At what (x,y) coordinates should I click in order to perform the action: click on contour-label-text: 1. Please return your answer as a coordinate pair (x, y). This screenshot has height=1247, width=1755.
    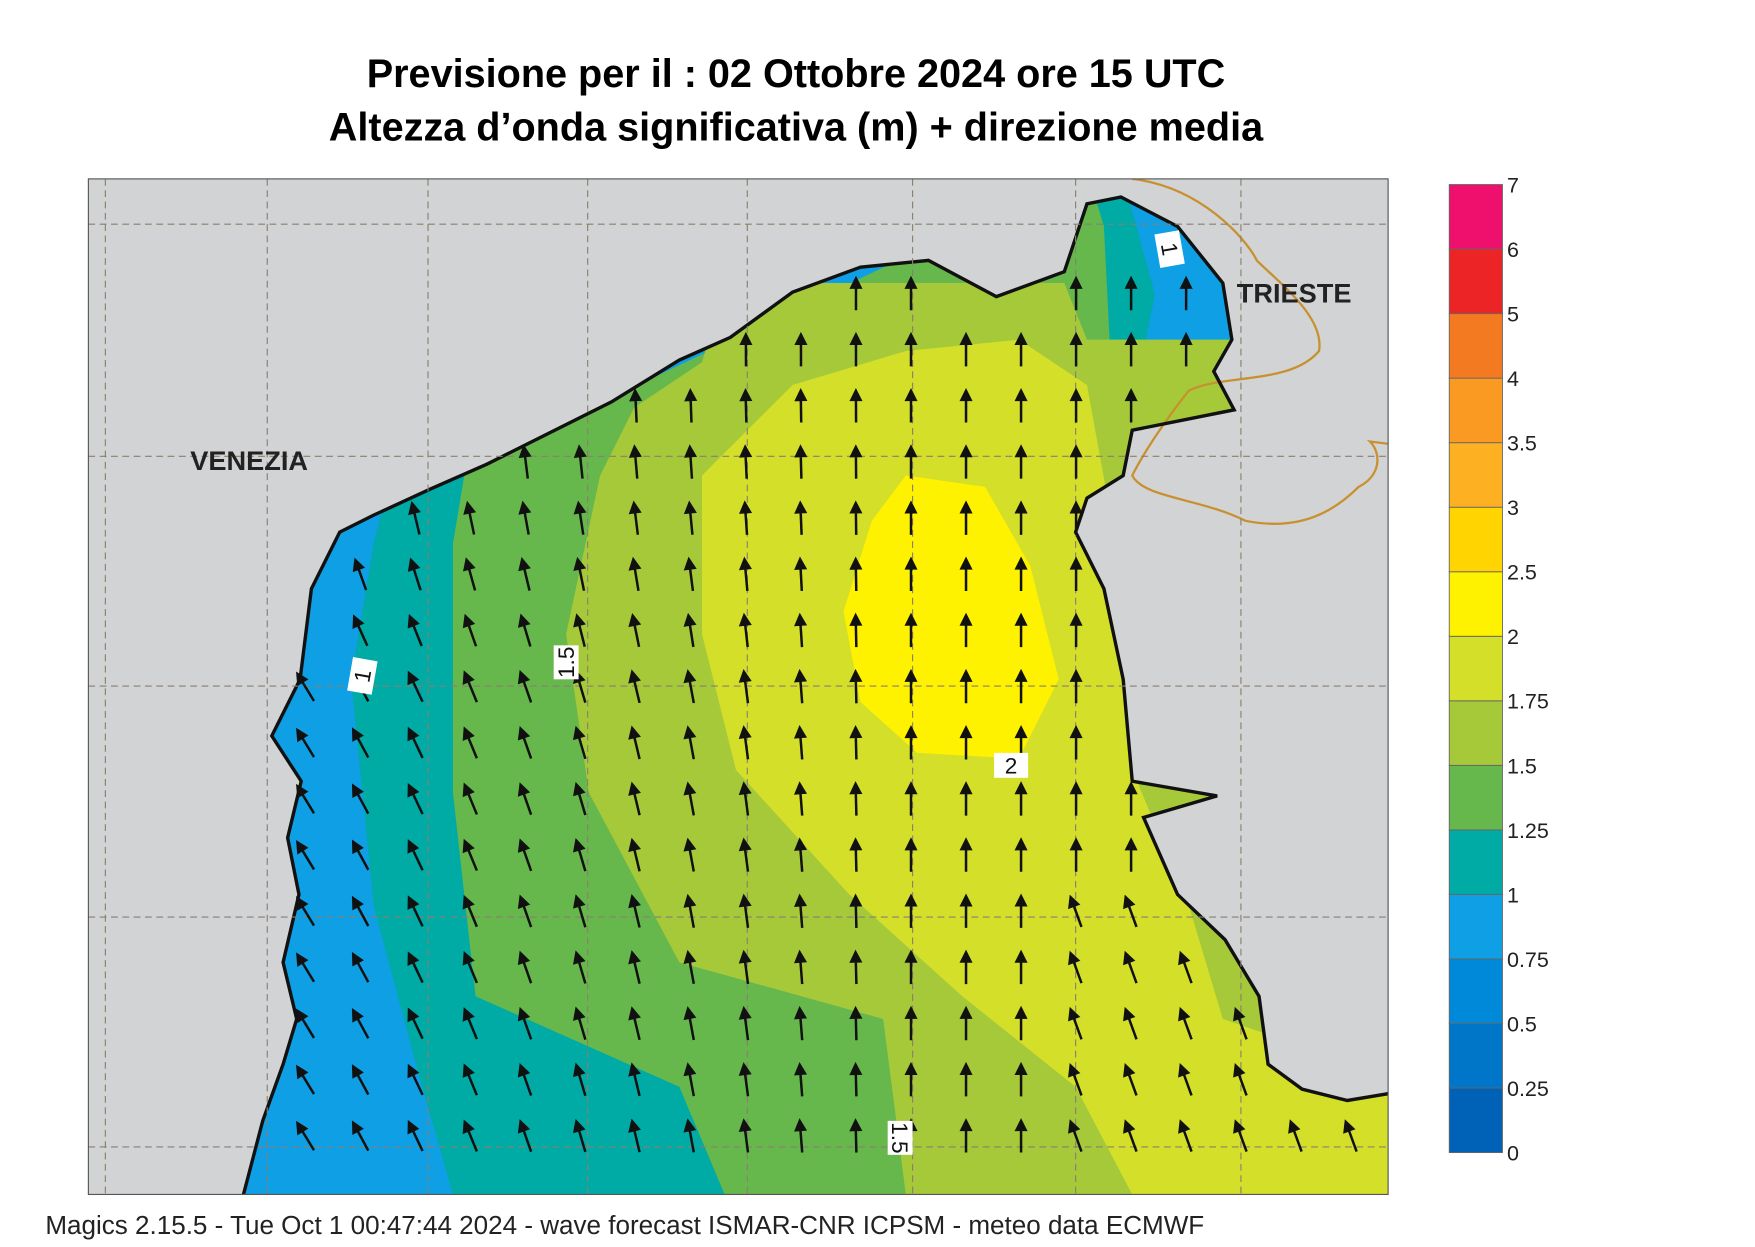
    Looking at the image, I should click on (362, 676).